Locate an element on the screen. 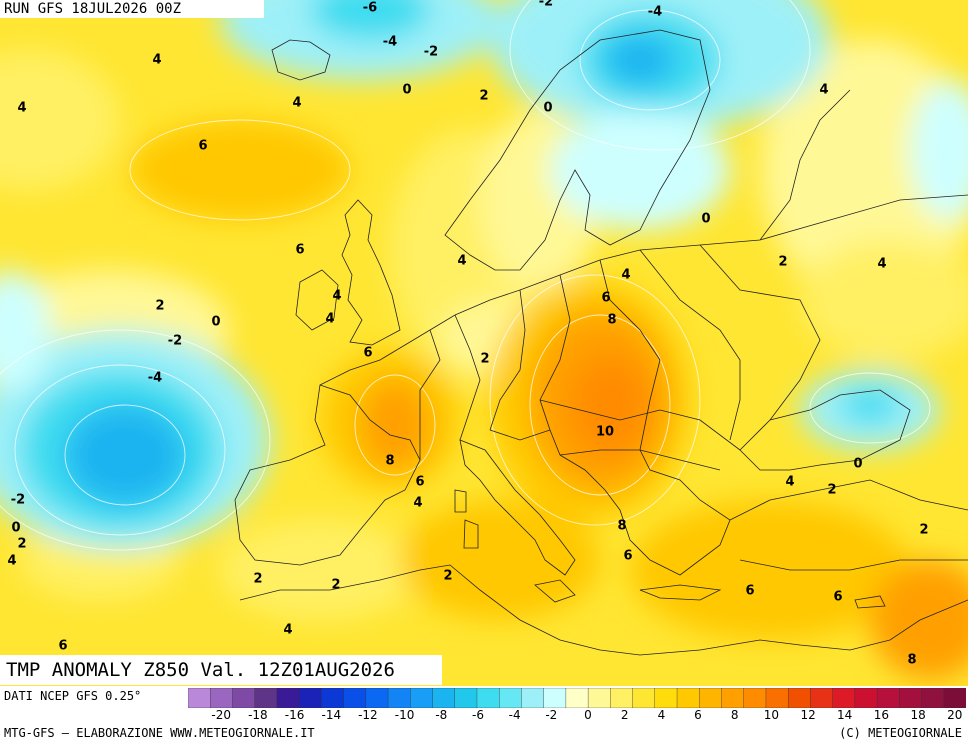 The height and width of the screenshot is (745, 968). contour-label: -6 is located at coordinates (370, 8).